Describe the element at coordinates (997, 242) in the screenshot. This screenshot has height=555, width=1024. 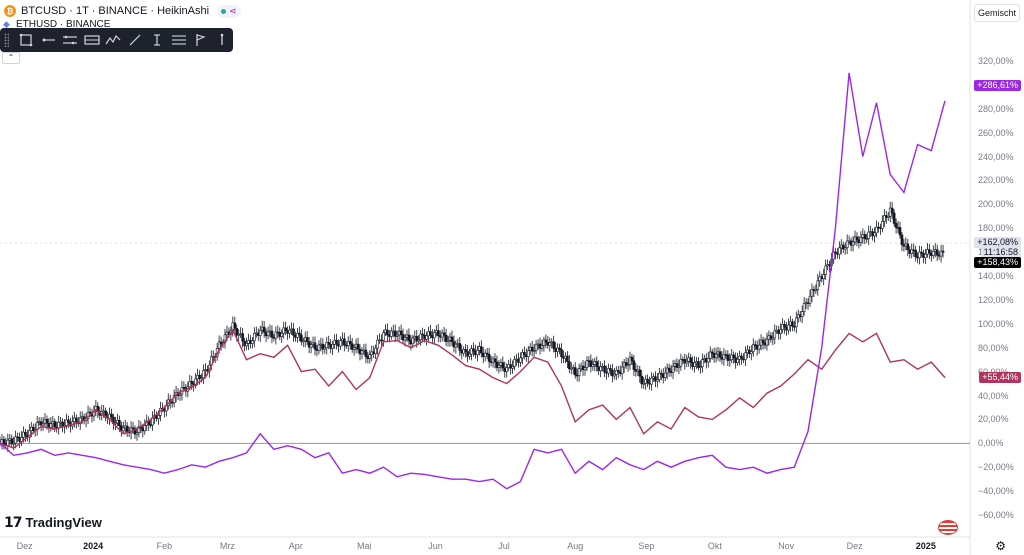
I see `price-tag: +162,08%` at that location.